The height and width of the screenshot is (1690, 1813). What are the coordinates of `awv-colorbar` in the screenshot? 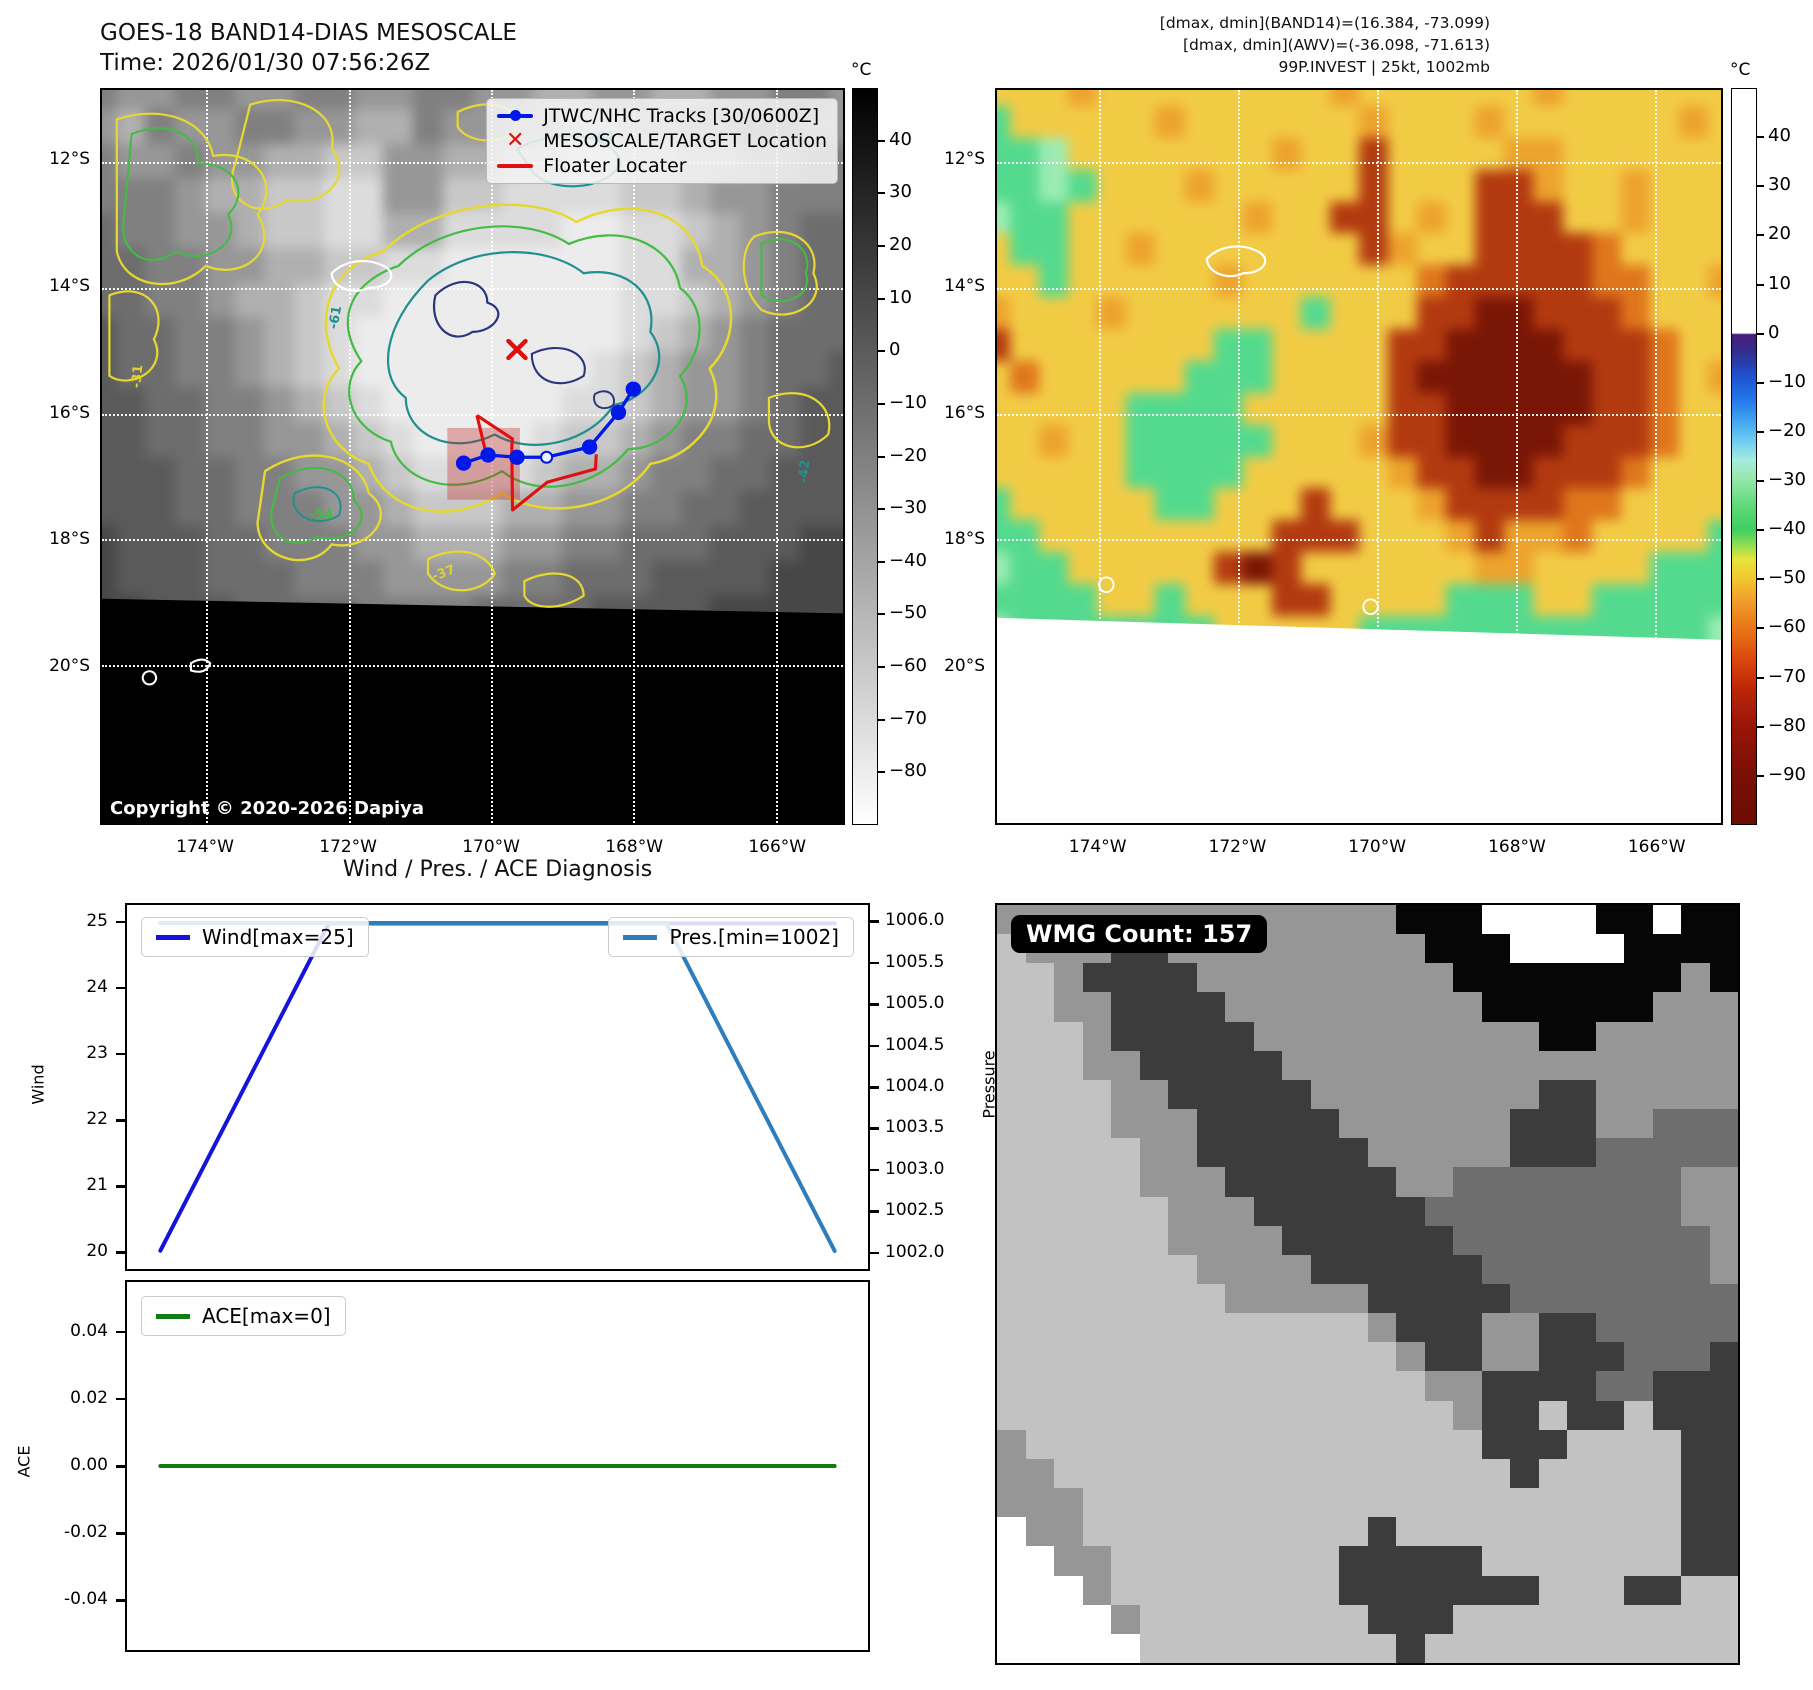 It's located at (1744, 456).